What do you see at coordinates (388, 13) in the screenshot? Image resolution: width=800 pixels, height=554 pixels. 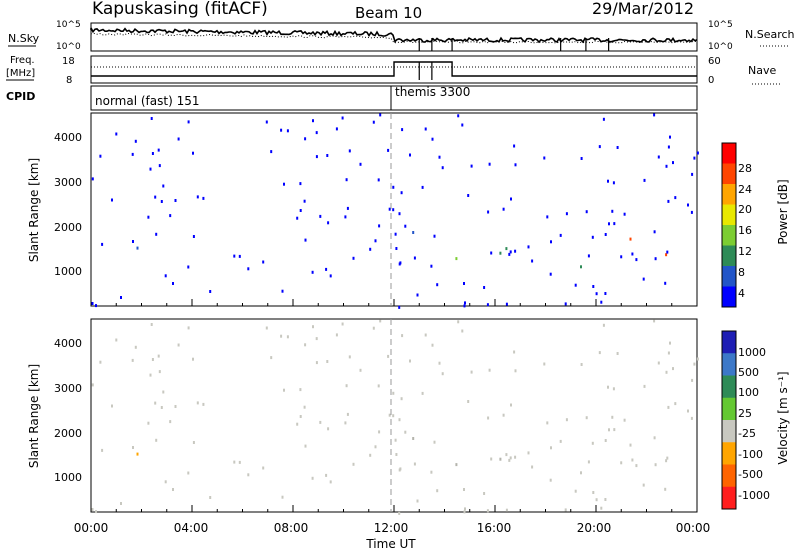 I see `beam-title: Beam 10` at bounding box center [388, 13].